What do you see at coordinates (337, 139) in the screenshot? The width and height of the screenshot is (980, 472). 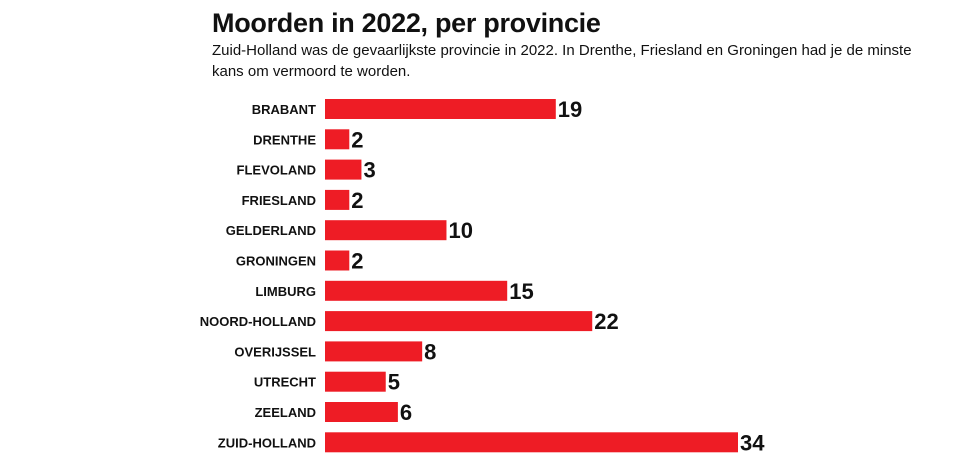 I see `bar-drenthe` at bounding box center [337, 139].